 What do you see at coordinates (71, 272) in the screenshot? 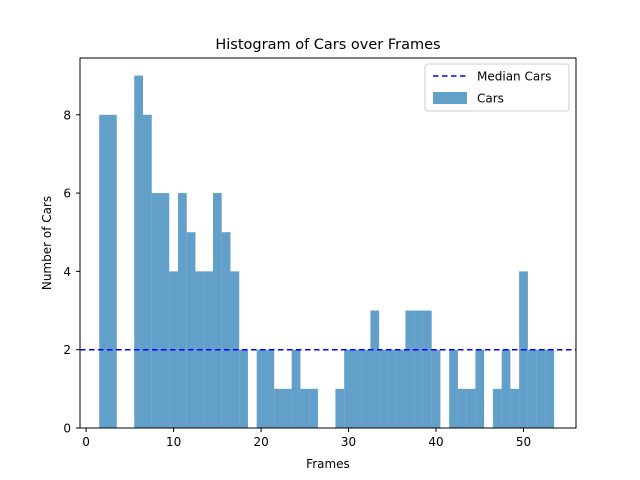
I see `y-axis-ticks: 0 2 4 6 8` at bounding box center [71, 272].